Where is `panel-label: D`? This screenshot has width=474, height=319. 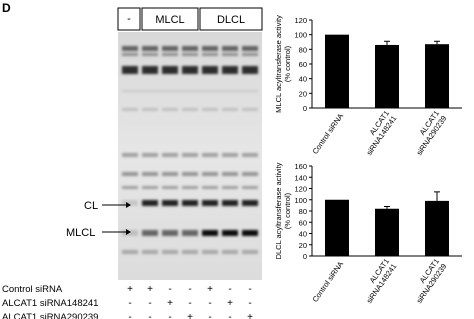 panel-label: D is located at coordinates (6, 8).